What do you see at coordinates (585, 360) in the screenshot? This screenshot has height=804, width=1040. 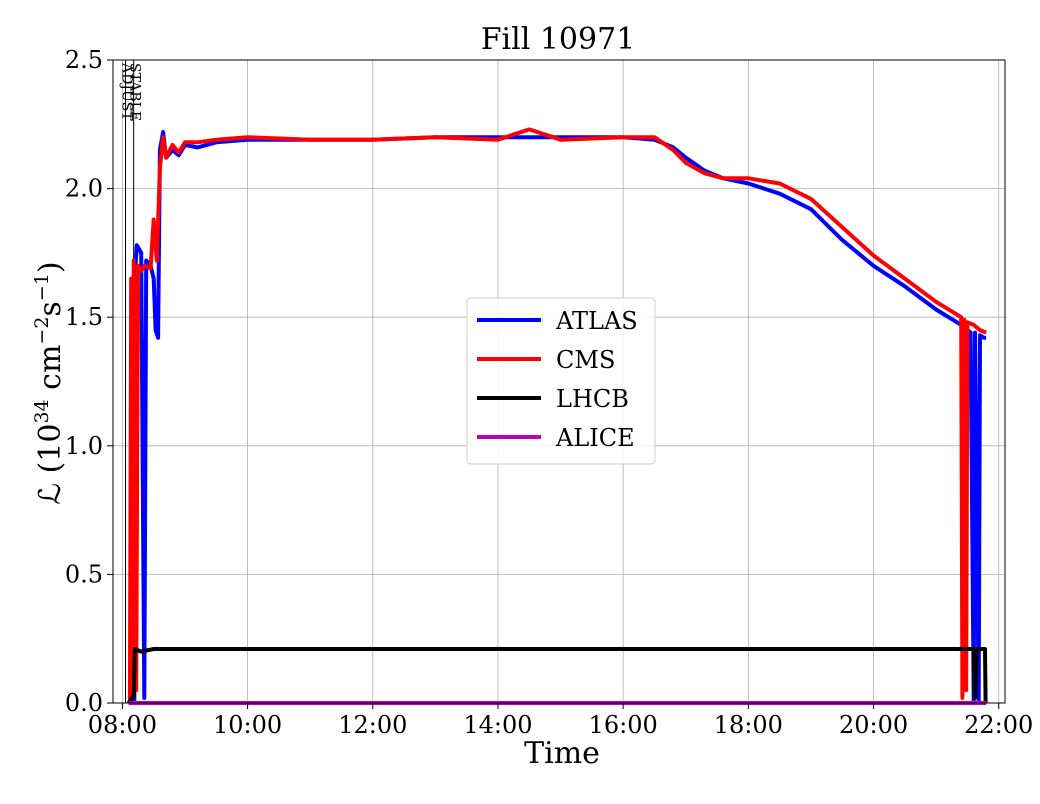 I see `legend-label-cms: CMS` at bounding box center [585, 360].